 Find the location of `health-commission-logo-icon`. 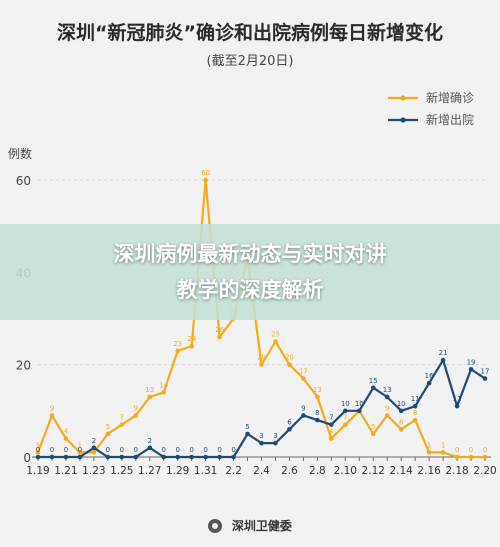

health-commission-logo-icon is located at coordinates (215, 525).